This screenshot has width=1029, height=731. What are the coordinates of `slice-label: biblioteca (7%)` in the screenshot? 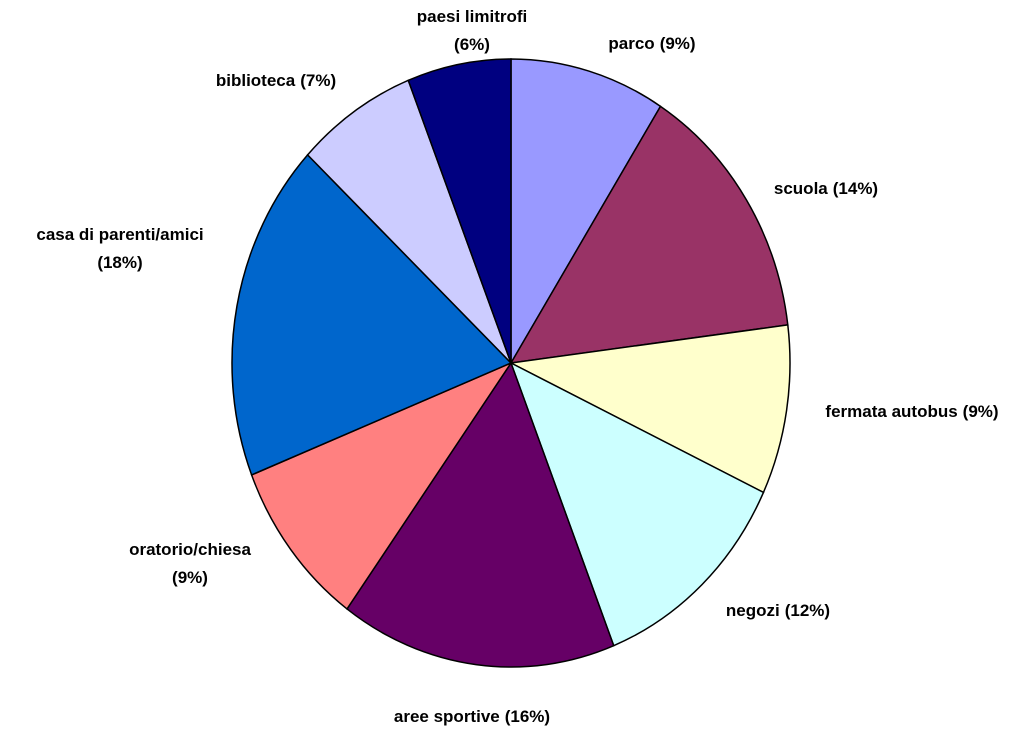 It's located at (276, 80).